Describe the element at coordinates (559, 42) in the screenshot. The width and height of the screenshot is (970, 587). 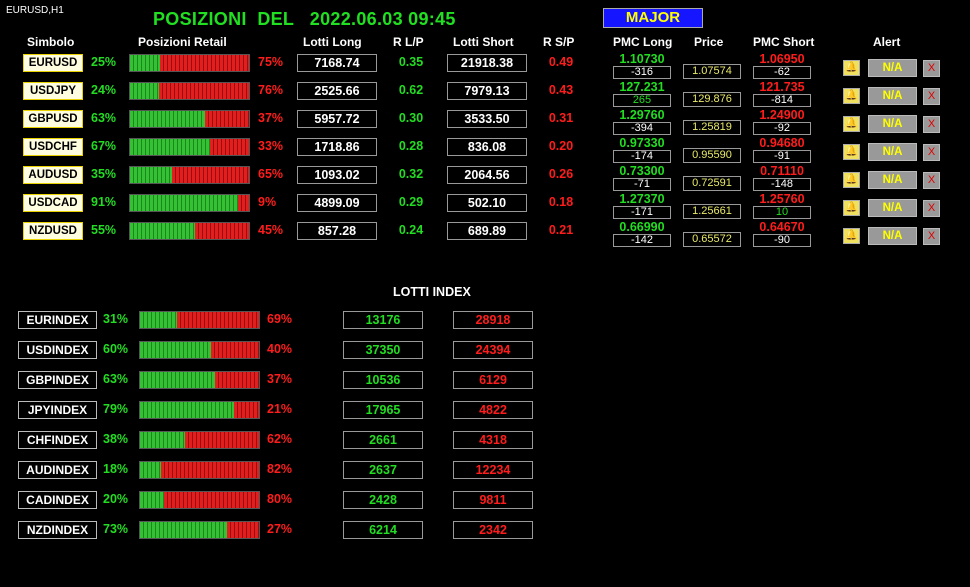
I see `header-r-sp: R S/P` at that location.